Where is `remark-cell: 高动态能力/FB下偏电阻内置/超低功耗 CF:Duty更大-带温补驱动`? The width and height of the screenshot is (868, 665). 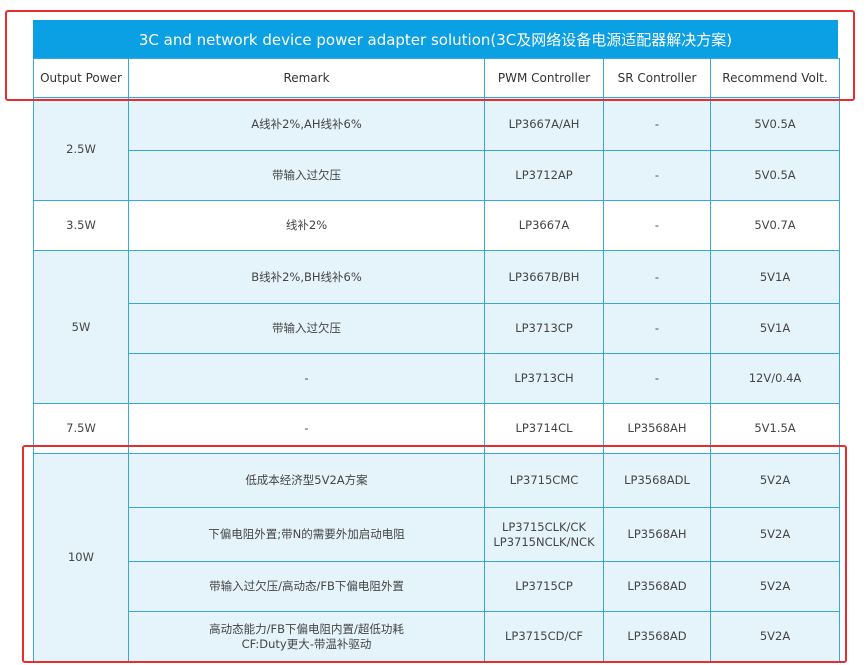
remark-cell: 高动态能力/FB下偏电阻内置/超低功耗 CF:Duty更大-带温补驱动 is located at coordinates (306, 636).